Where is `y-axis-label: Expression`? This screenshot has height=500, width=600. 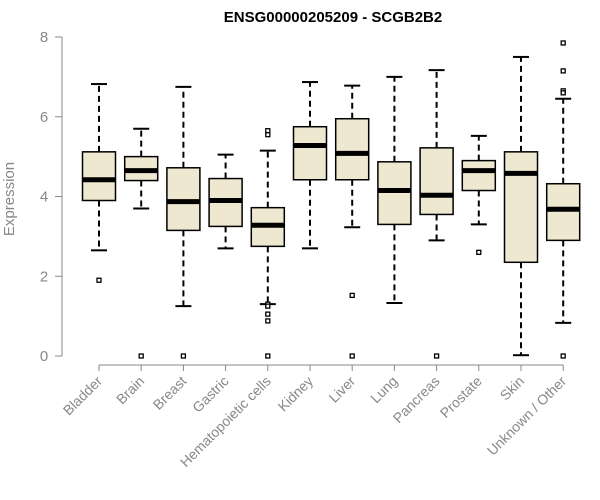
y-axis-label: Expression is located at coordinates (9, 199).